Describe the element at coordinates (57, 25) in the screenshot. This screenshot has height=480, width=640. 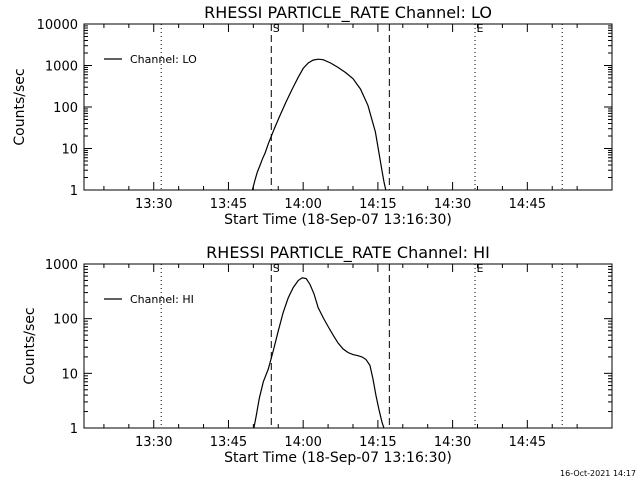
I see `y-tick-label: 10000` at that location.